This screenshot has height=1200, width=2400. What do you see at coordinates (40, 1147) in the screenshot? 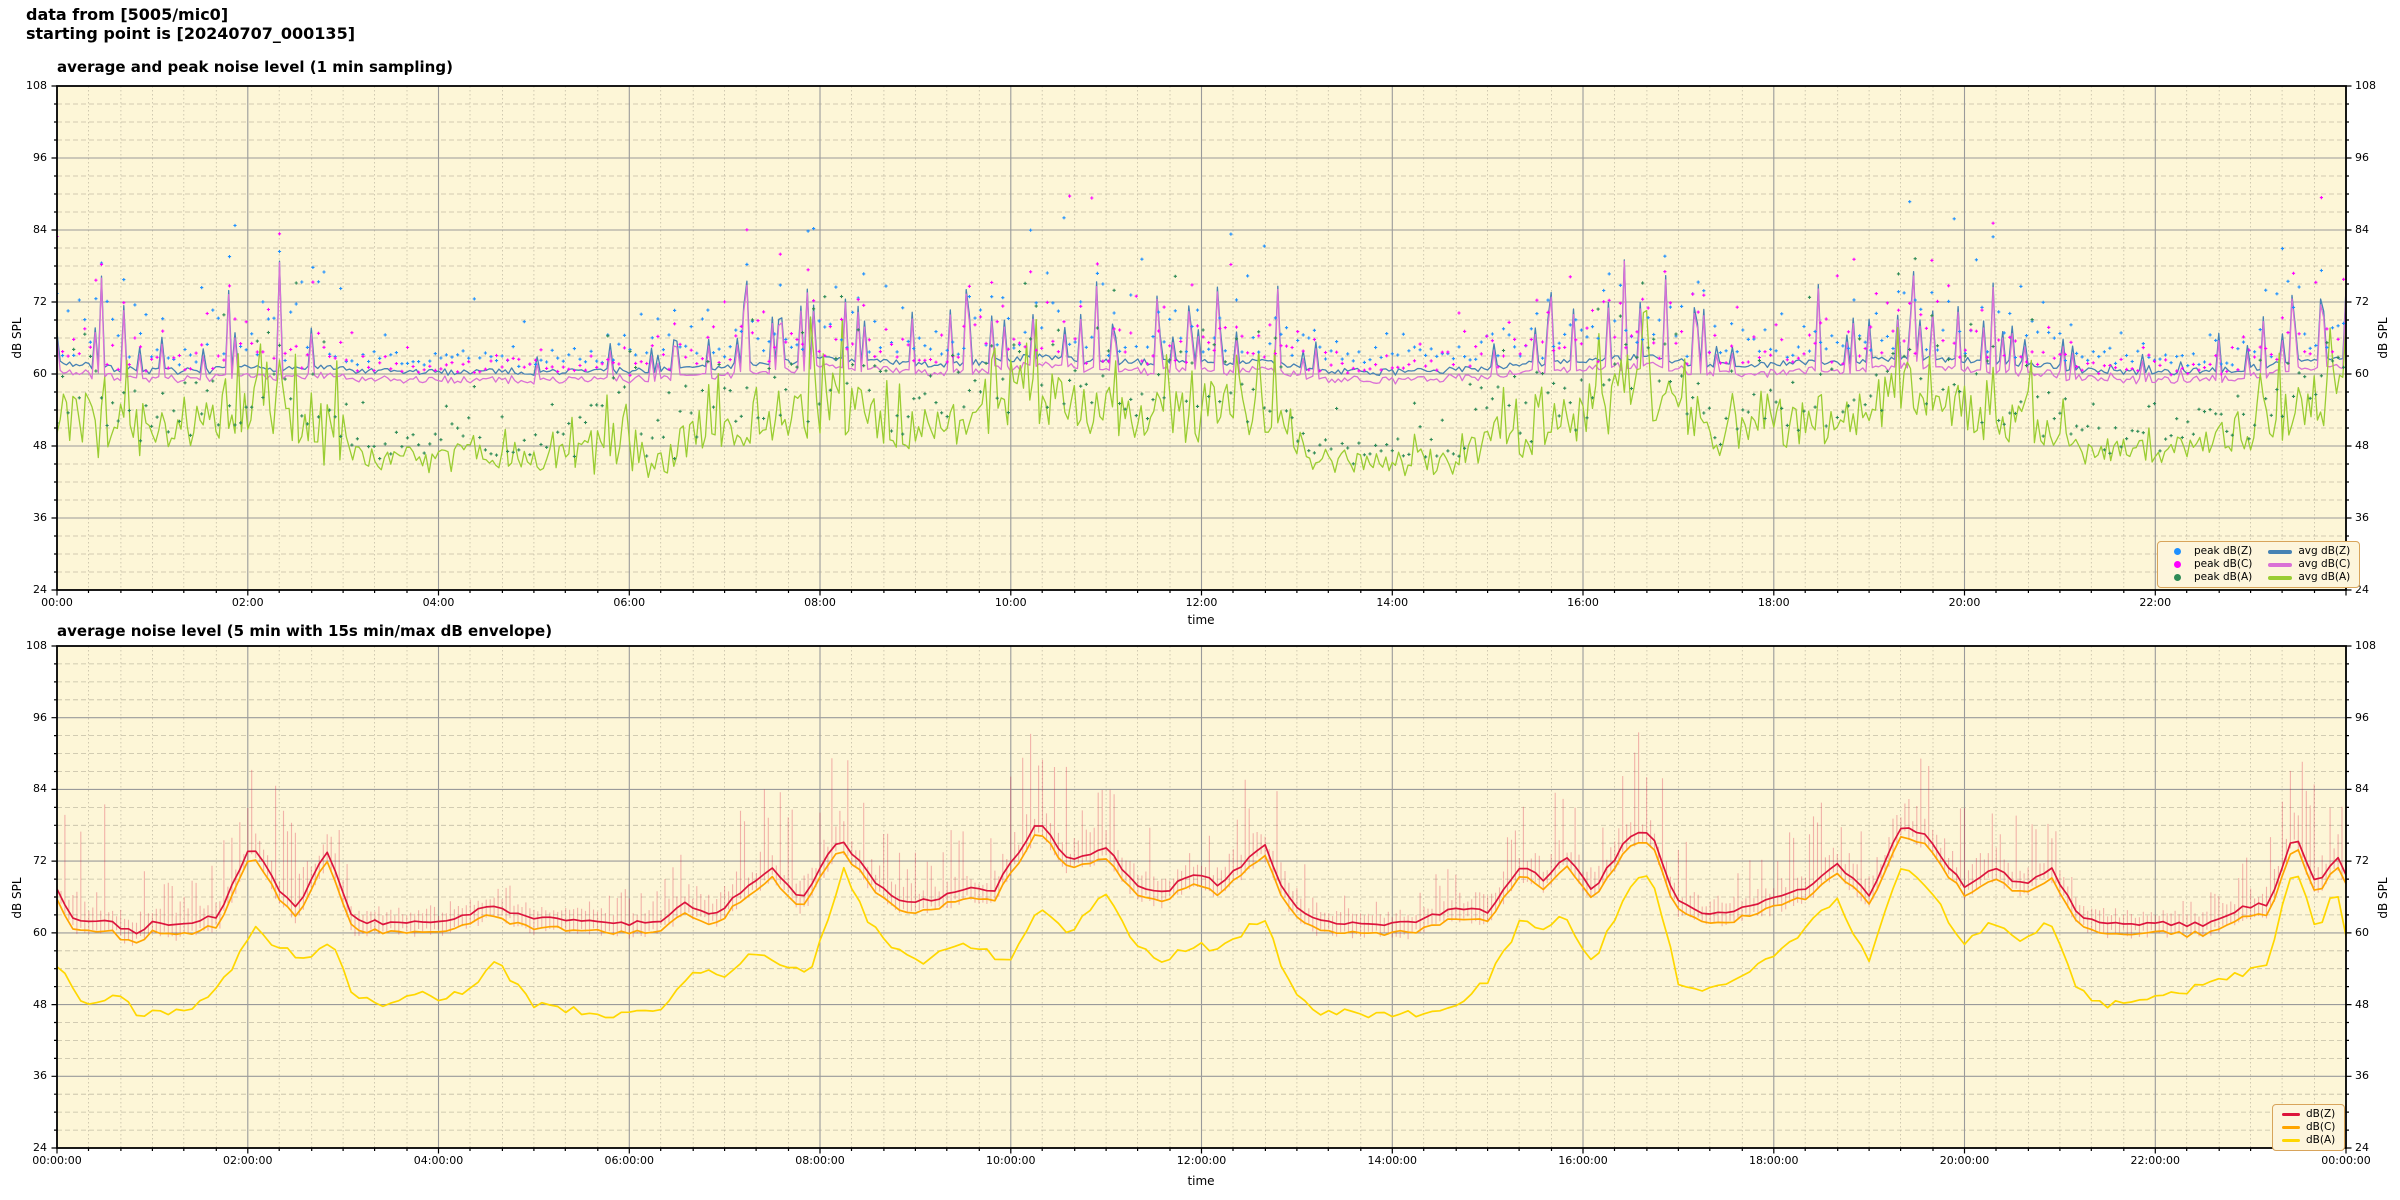
I see `chart2-y-tick-label-left: 24` at bounding box center [40, 1147].